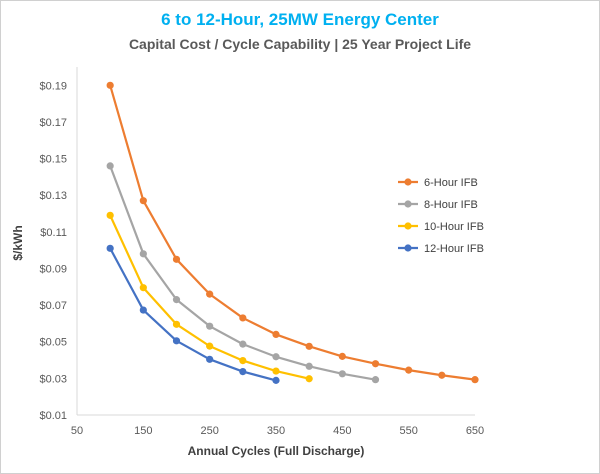 Image resolution: width=600 pixels, height=474 pixels. I want to click on x-tick-label: 350, so click(276, 431).